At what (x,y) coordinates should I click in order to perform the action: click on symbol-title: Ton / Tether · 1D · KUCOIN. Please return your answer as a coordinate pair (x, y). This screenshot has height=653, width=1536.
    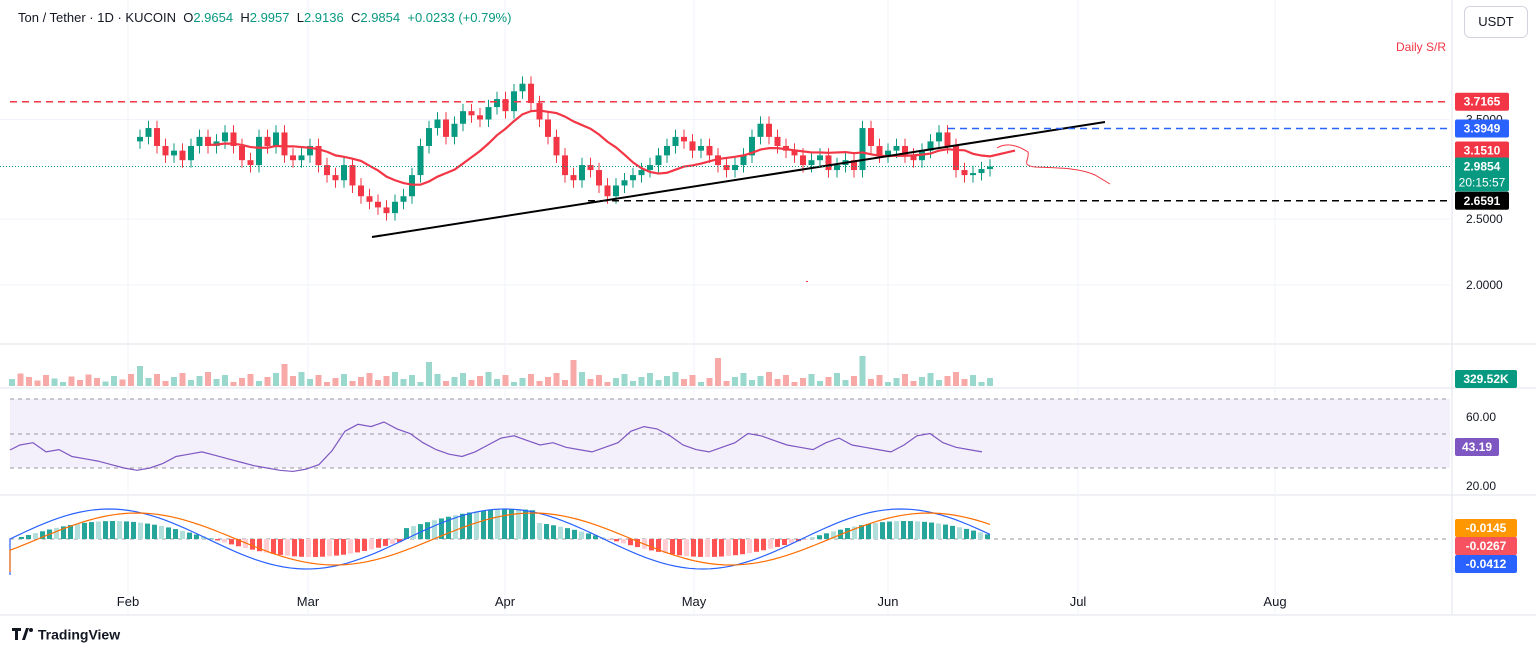
    Looking at the image, I should click on (97, 17).